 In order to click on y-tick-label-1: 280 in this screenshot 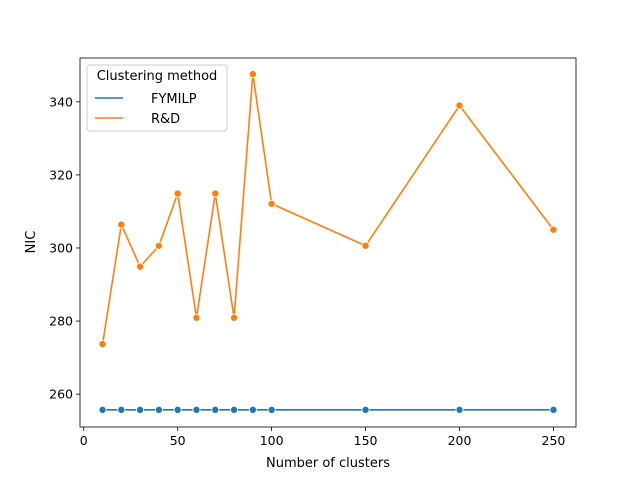, I will do `click(61, 321)`.